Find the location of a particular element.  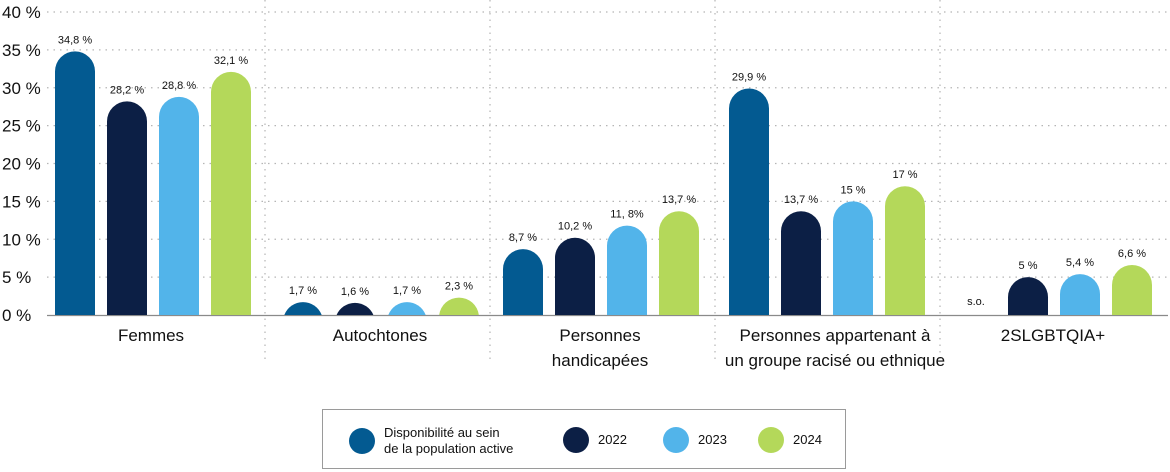

bar-s1-c3 is located at coordinates (801, 263).